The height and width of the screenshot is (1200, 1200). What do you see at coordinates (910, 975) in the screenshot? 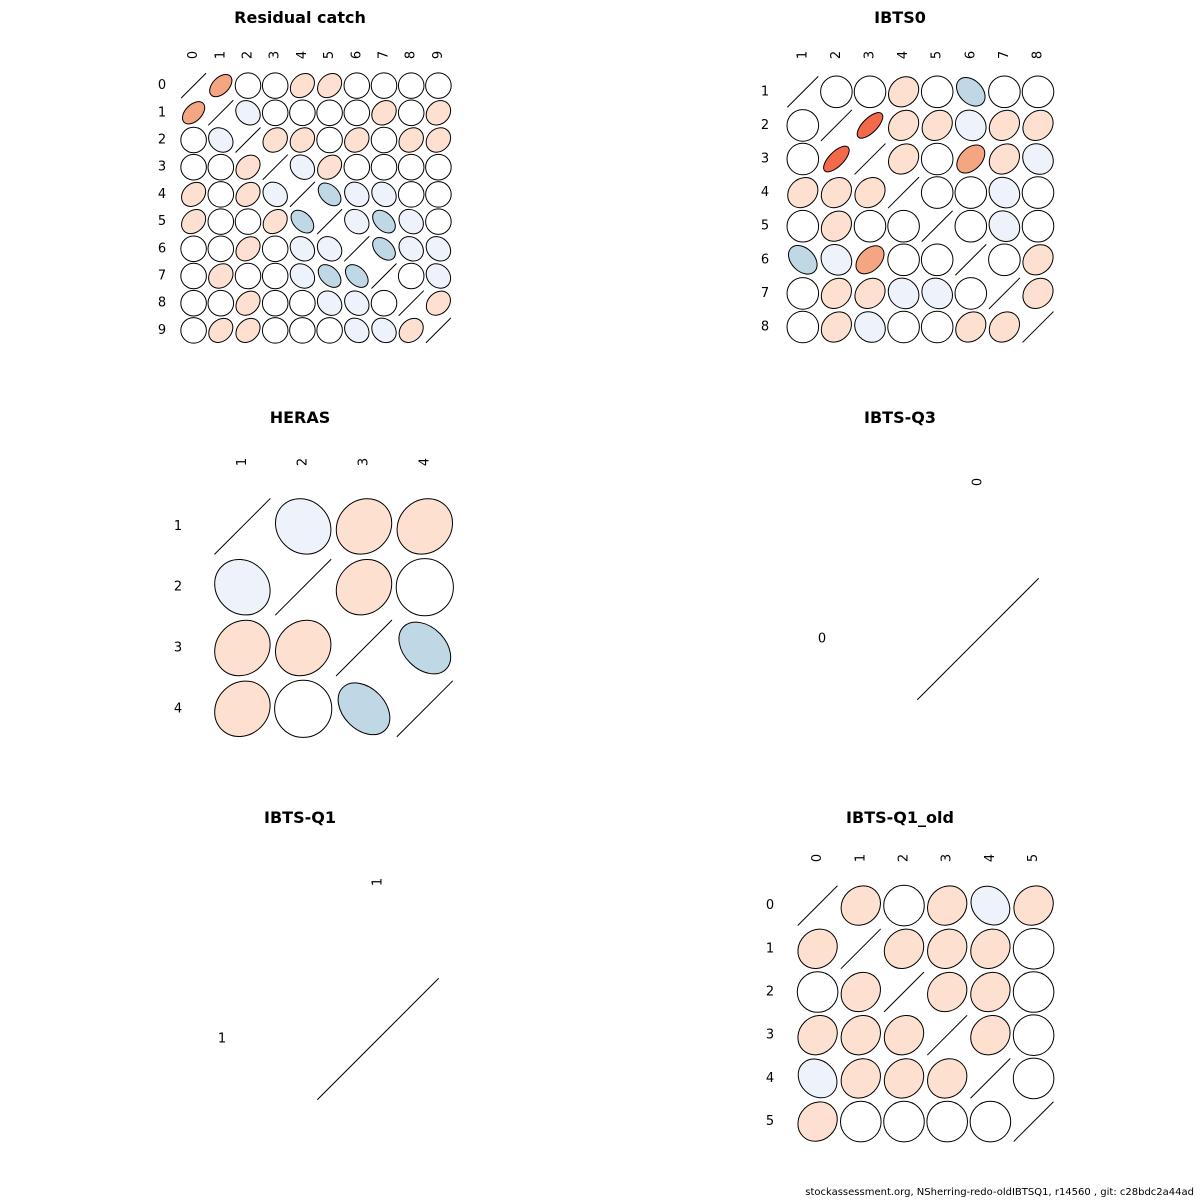
I see `panel-5: IBTS-Q1_old 0 1 2 3 4 5 0 1 2 3 4 5` at bounding box center [910, 975].